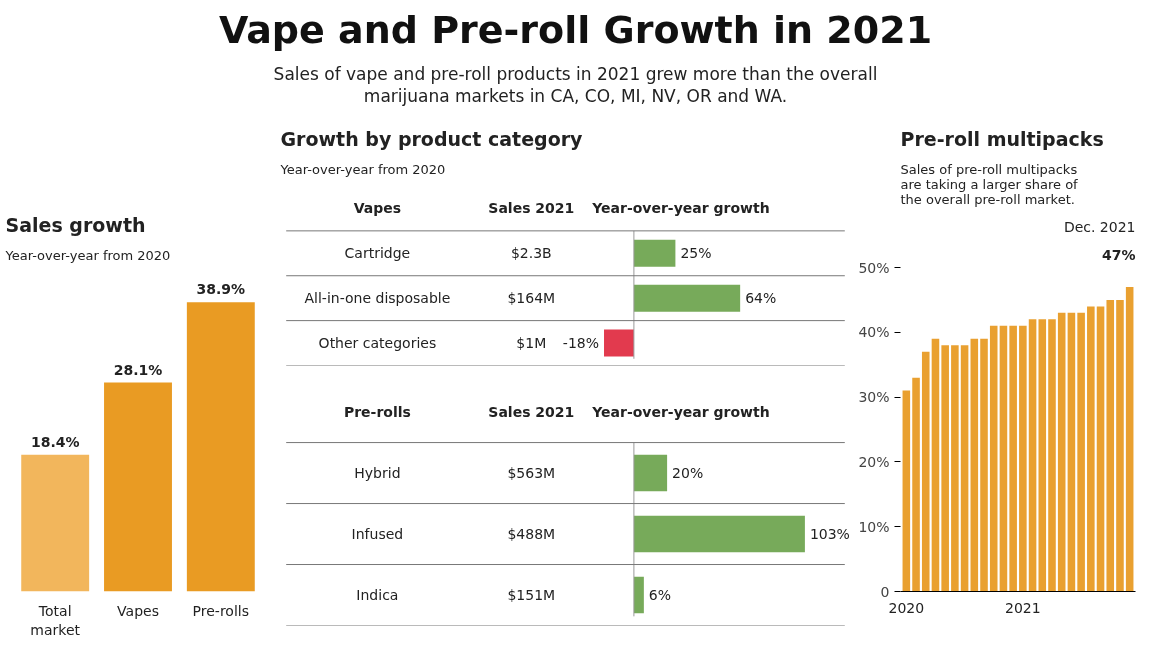 This screenshot has height=661, width=1159. Describe the element at coordinates (575, 29) in the screenshot. I see `text: Vape and Pre-roll Growth in 2021` at that location.